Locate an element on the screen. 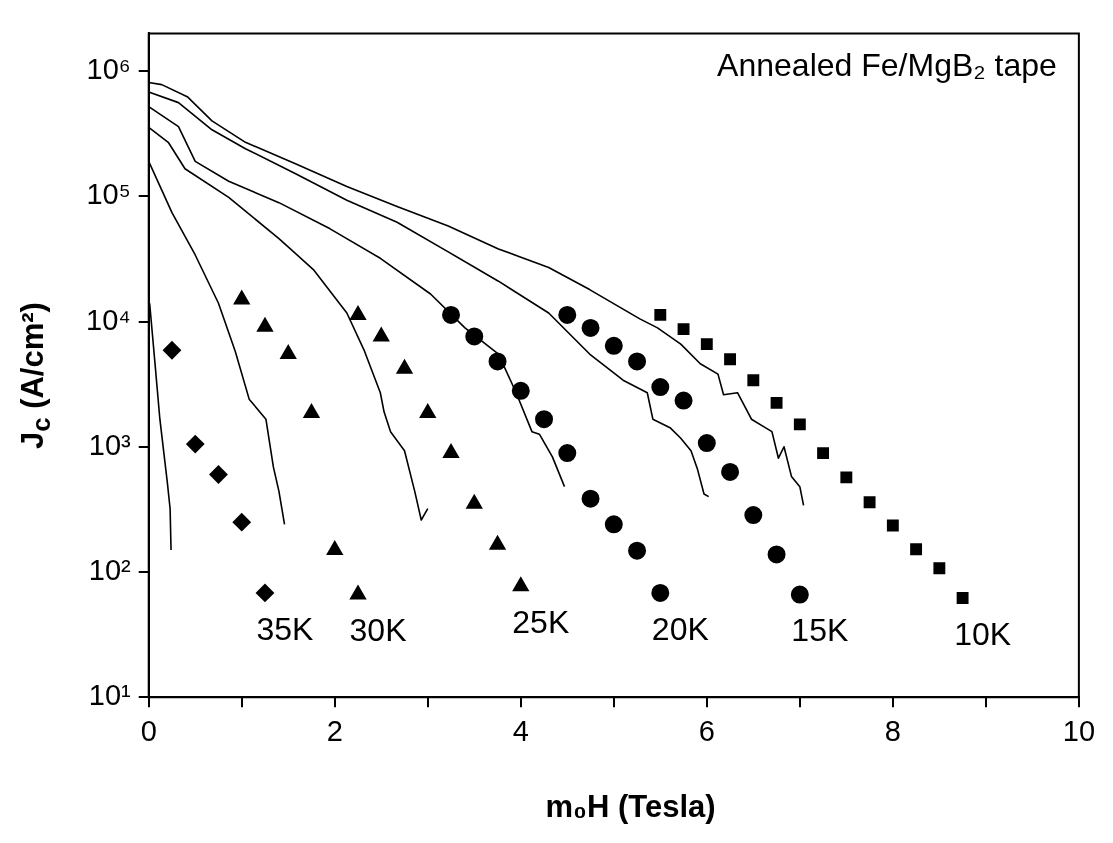  x-tick-label: 6 is located at coordinates (706, 730).